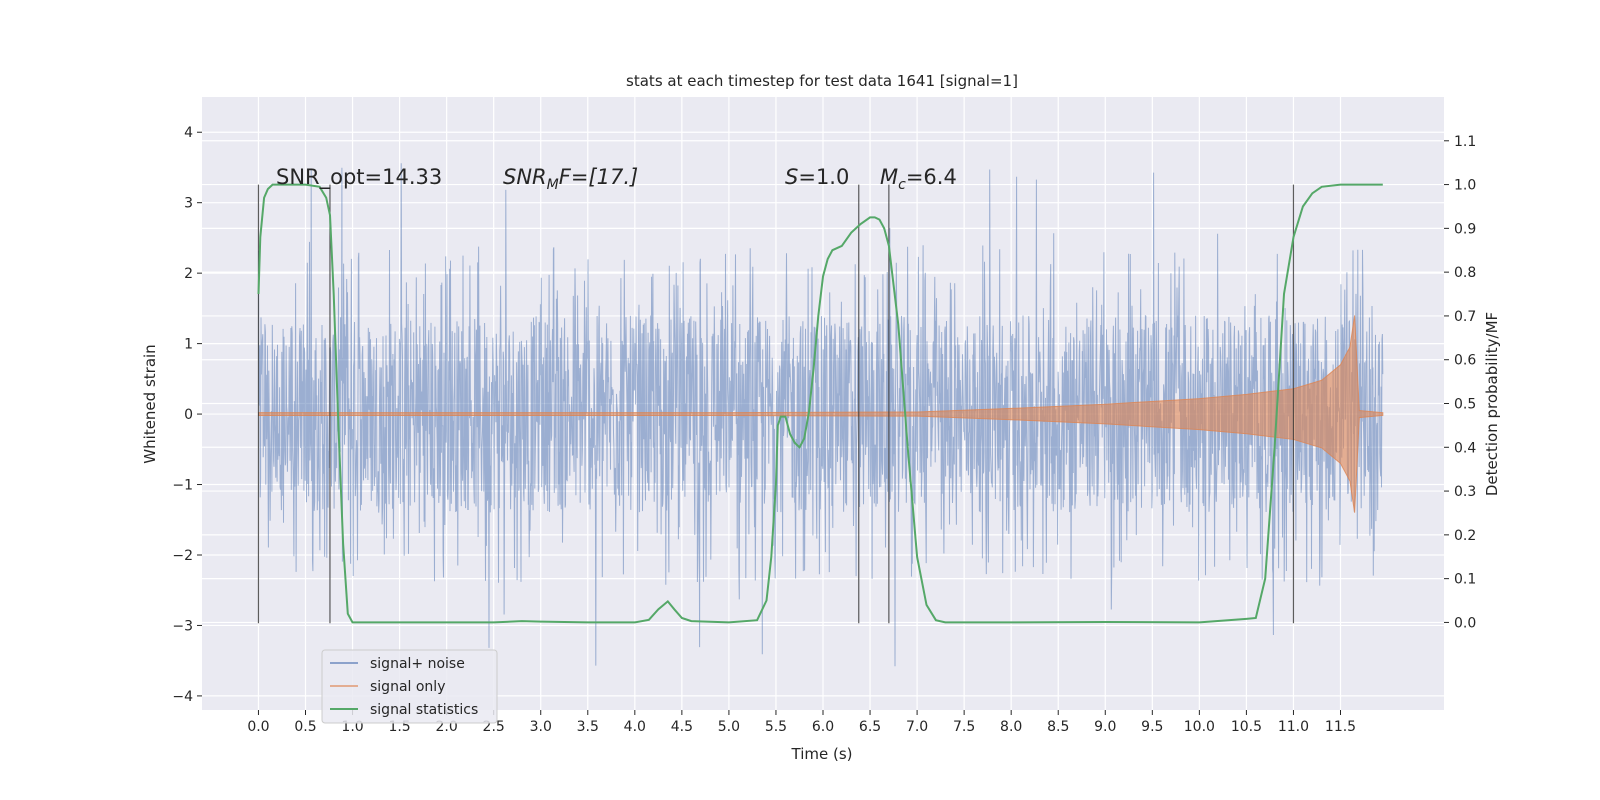 The width and height of the screenshot is (1600, 800). What do you see at coordinates (588, 727) in the screenshot?
I see `x-tick-label-7: 3.5` at bounding box center [588, 727].